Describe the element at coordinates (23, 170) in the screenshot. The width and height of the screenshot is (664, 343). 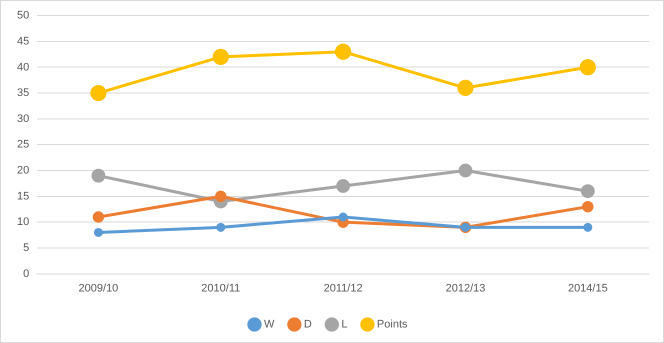
I see `y-tick-label: 20` at that location.